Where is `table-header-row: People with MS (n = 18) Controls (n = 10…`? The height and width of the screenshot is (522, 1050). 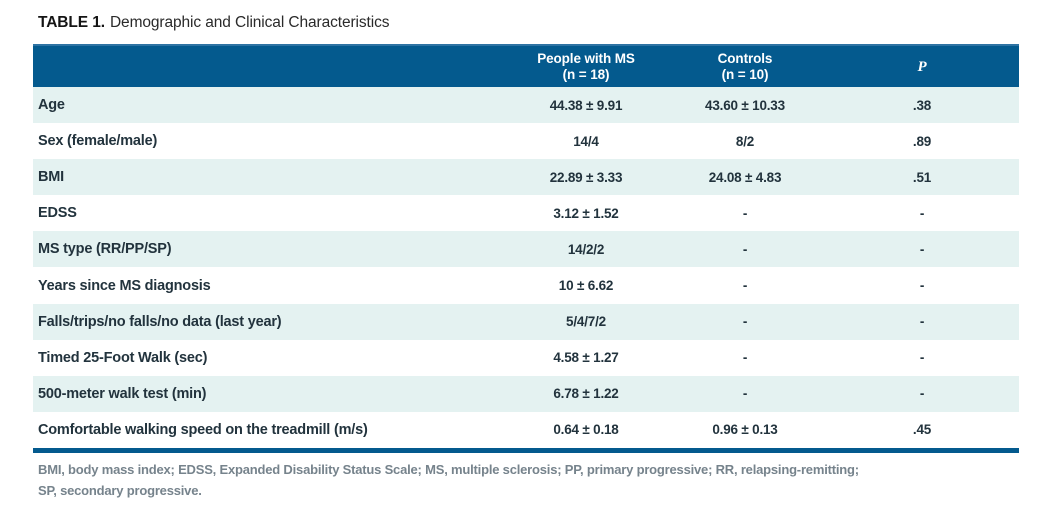
table-header-row: People with MS (n = 18) Controls (n = 10… is located at coordinates (526, 65).